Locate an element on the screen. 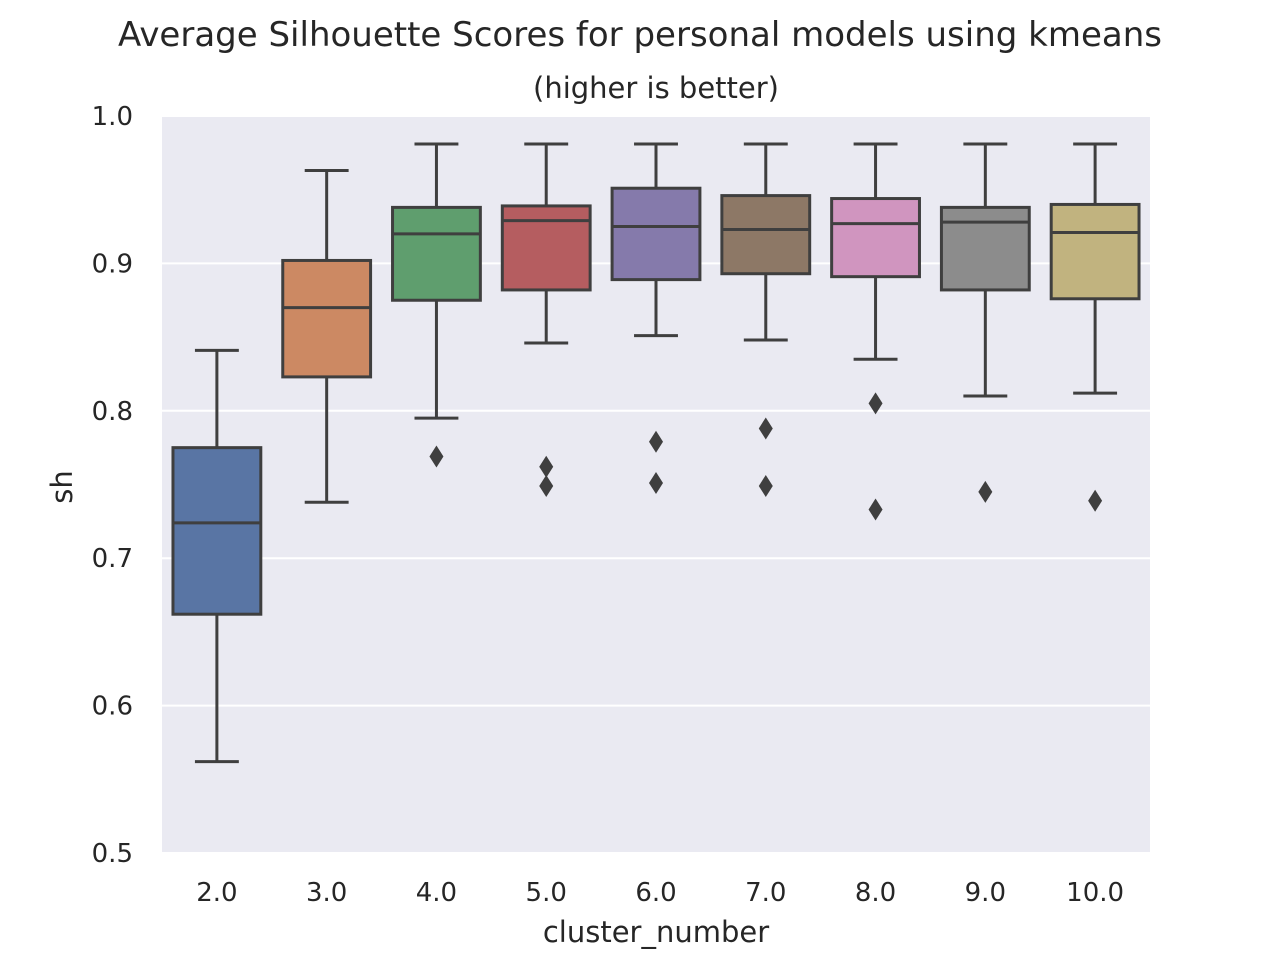 The height and width of the screenshot is (964, 1280). y-tick-label: 0.9 is located at coordinates (112, 264).